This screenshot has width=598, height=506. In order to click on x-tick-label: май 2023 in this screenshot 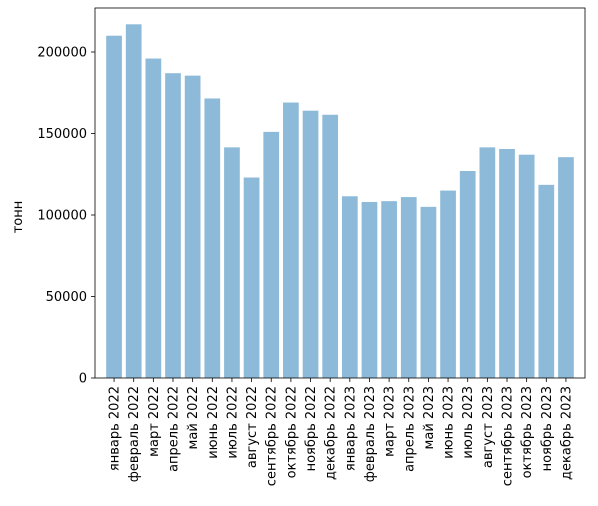, I will do `click(429, 417)`.